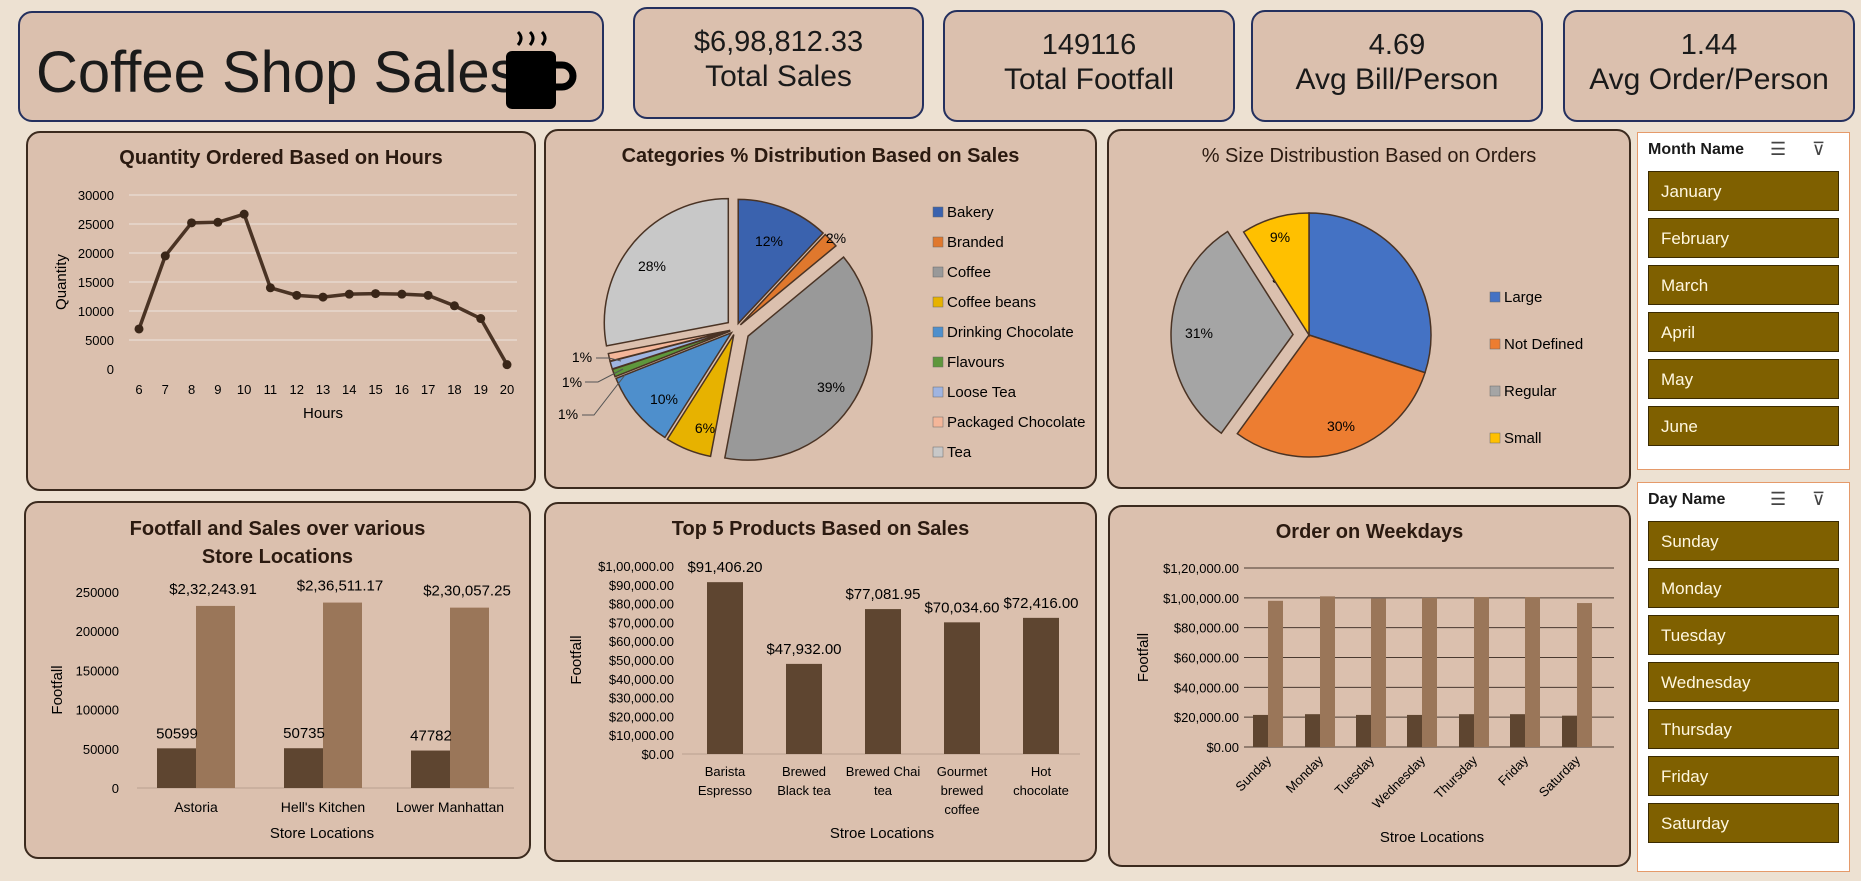 Image resolution: width=1861 pixels, height=881 pixels. Describe the element at coordinates (1341, 426) in the screenshot. I see `pie-data-label: 30%` at that location.